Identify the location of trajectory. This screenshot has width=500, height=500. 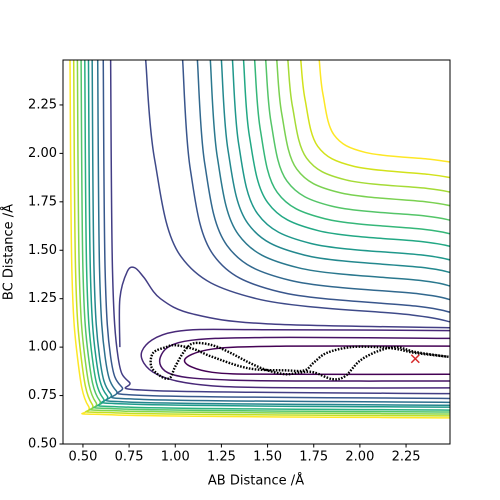
(299, 361).